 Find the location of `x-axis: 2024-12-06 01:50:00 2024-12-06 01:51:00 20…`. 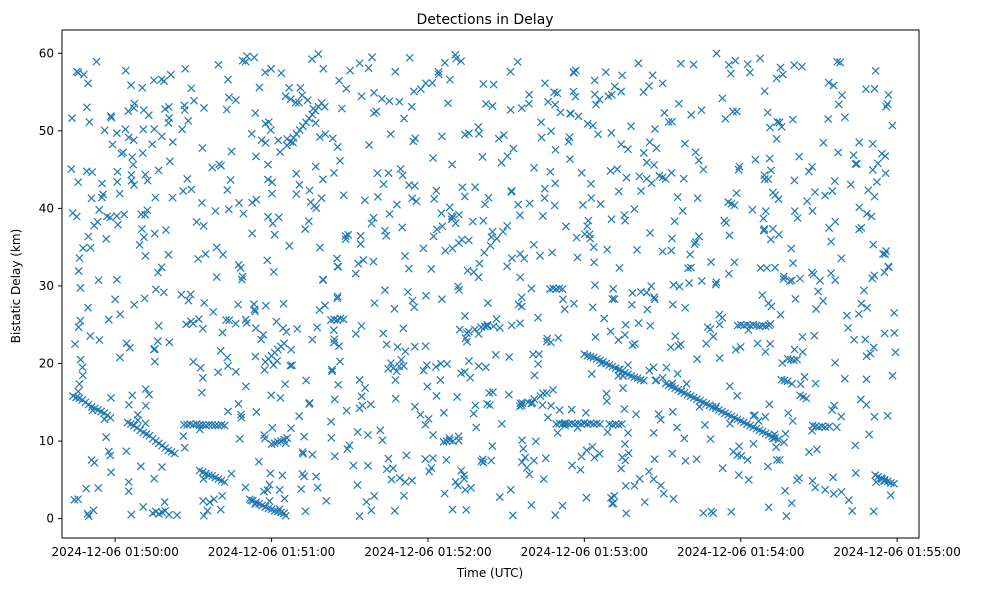

x-axis: 2024-12-06 01:50:00 2024-12-06 01:51:00 20… is located at coordinates (506, 548).